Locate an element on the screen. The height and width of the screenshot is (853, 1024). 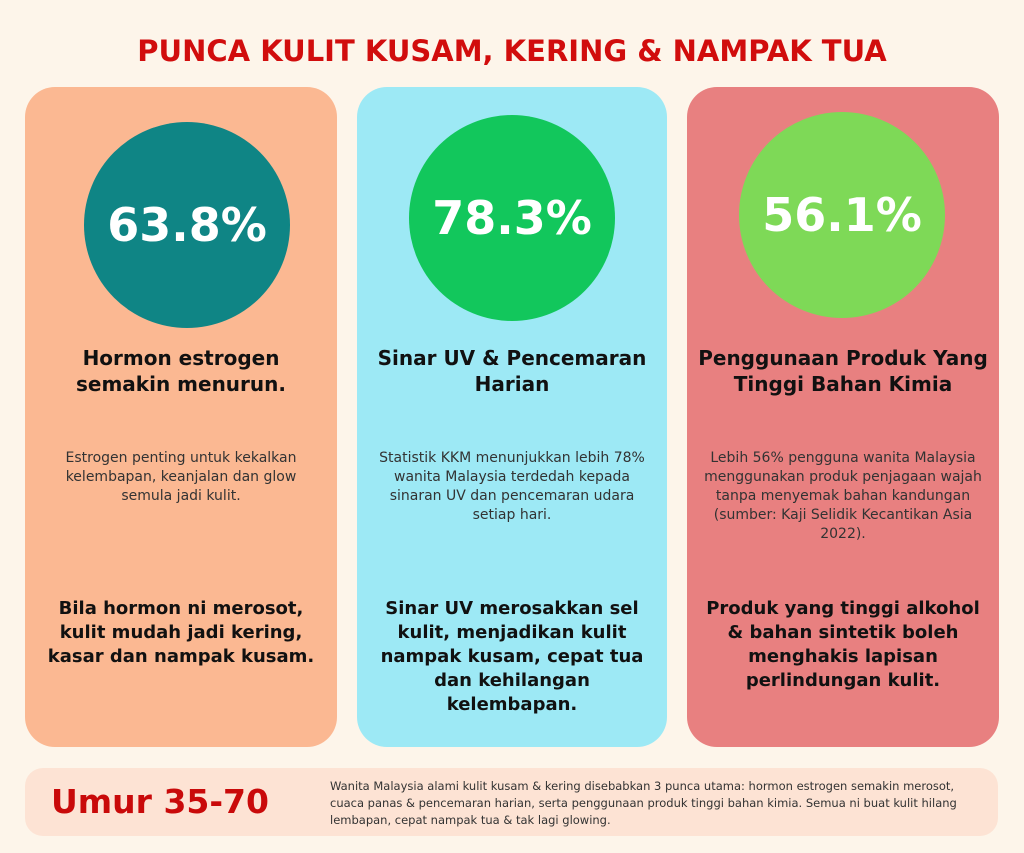
percent-circle: 56.1% is located at coordinates (842, 215).